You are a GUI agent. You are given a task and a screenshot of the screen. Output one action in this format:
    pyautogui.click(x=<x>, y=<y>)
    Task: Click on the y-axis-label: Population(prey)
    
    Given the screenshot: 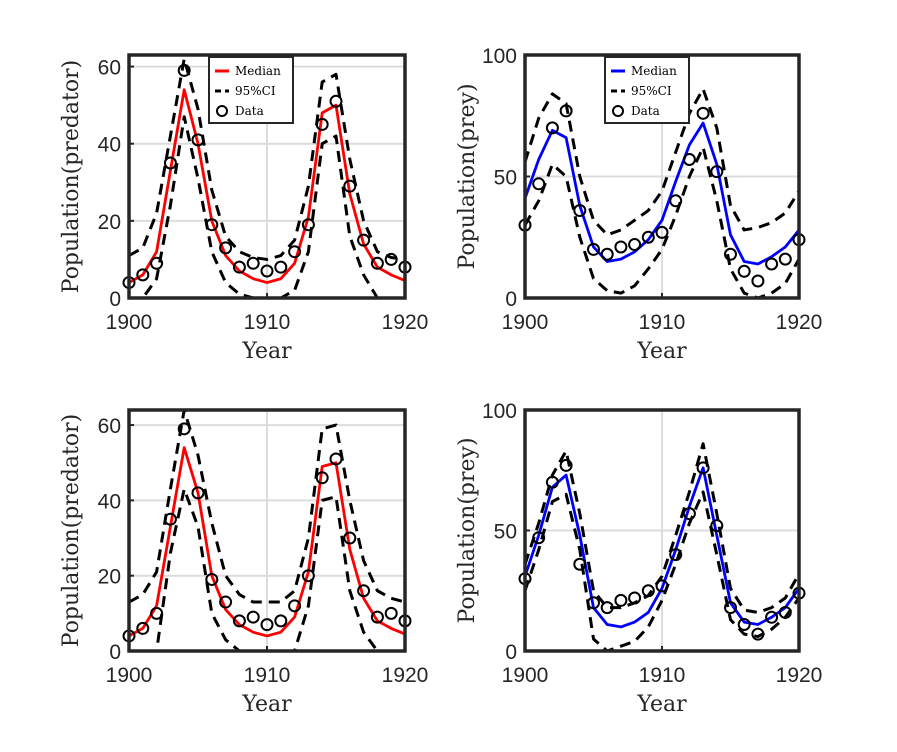 What is the action you would take?
    pyautogui.click(x=467, y=176)
    